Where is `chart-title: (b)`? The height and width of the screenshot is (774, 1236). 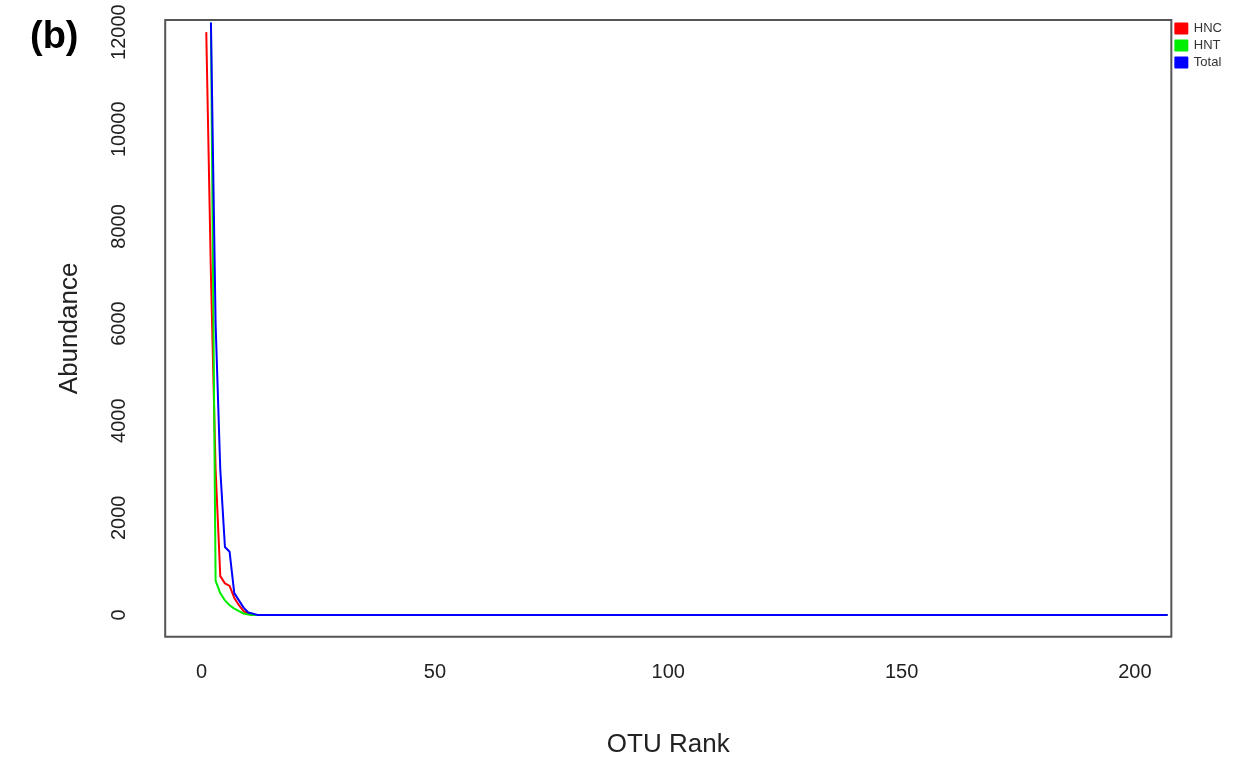
chart-title: (b) is located at coordinates (54, 35).